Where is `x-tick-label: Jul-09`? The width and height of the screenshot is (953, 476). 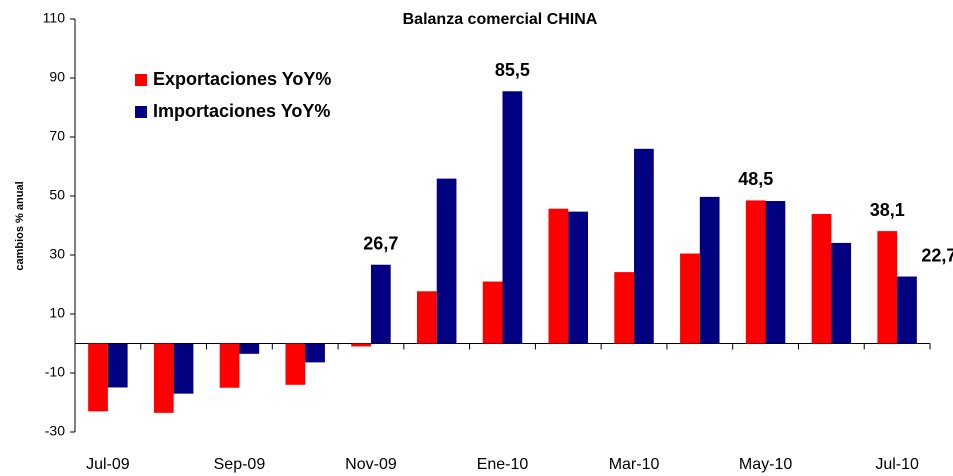
x-tick-label: Jul-09 is located at coordinates (108, 464).